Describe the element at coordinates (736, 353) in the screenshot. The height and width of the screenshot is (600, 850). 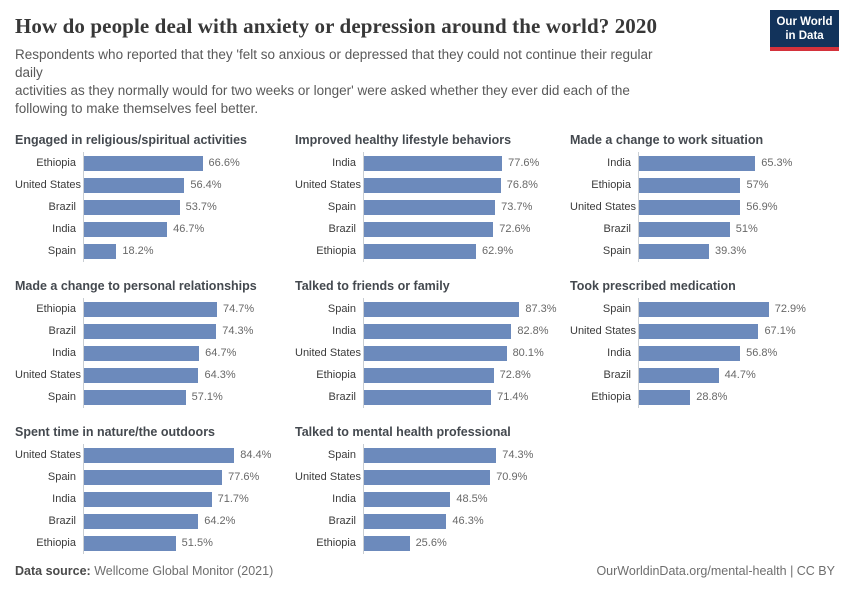
I see `plot-area: 56.8%` at that location.